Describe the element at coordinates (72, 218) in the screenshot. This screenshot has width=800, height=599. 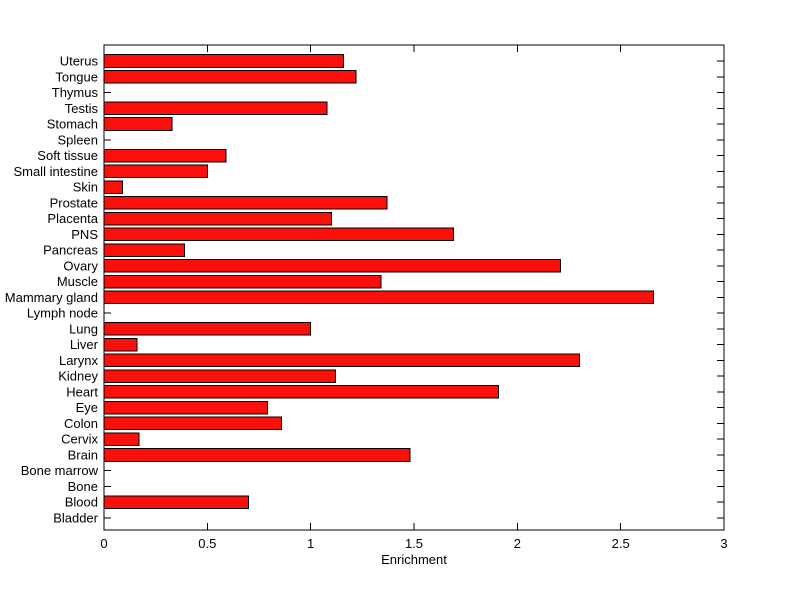
I see `y-tick-label: Placenta` at that location.